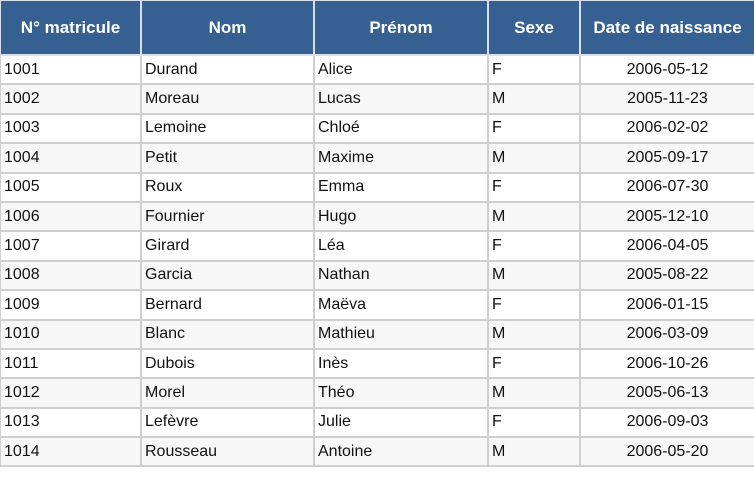 This screenshot has width=754, height=496. Describe the element at coordinates (666, 246) in the screenshot. I see `cell-date-naissance: 2006-04-05` at that location.